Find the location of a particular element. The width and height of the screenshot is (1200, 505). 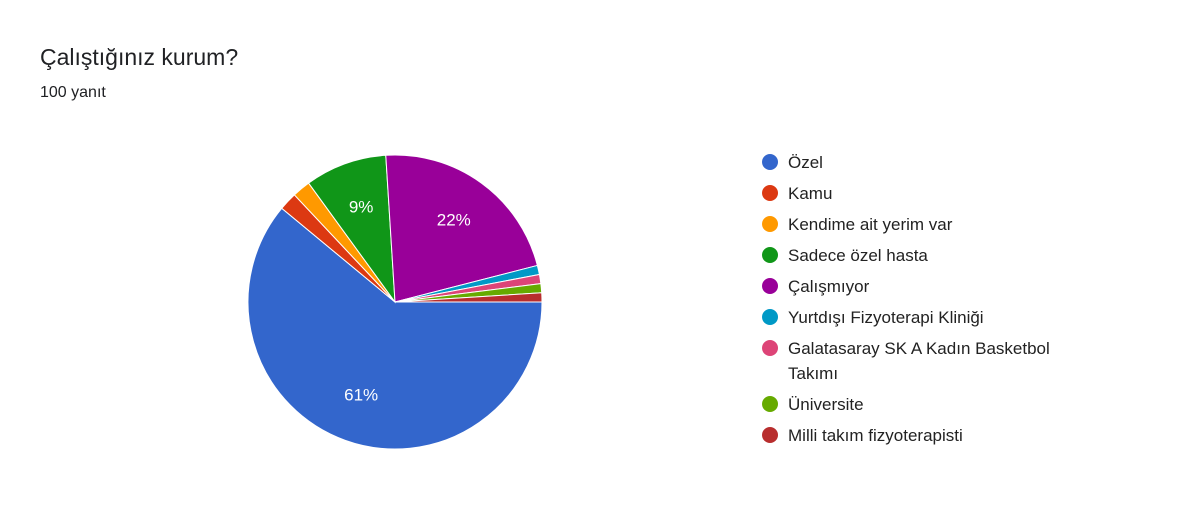

slice-label: 61% is located at coordinates (361, 395).